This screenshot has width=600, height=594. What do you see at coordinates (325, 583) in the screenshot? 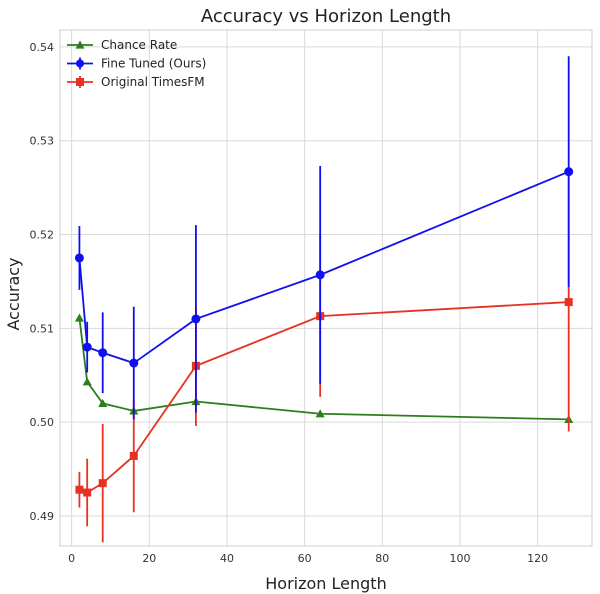
I see `x-axis-title: Horizon Length` at bounding box center [325, 583].